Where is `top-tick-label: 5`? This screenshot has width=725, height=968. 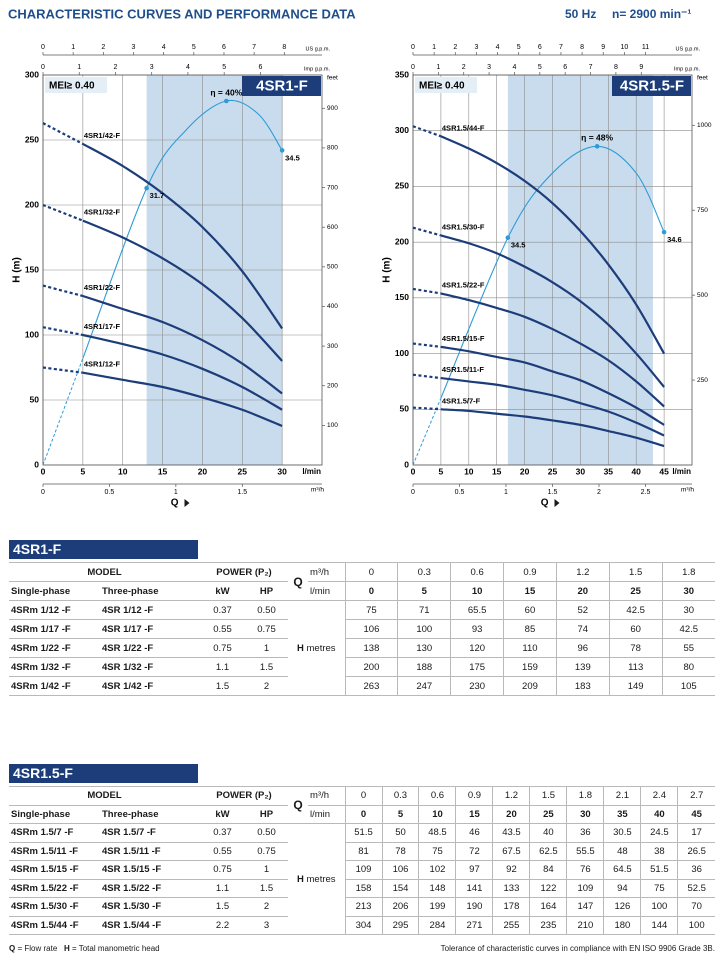 top-tick-label: 5 is located at coordinates (194, 47).